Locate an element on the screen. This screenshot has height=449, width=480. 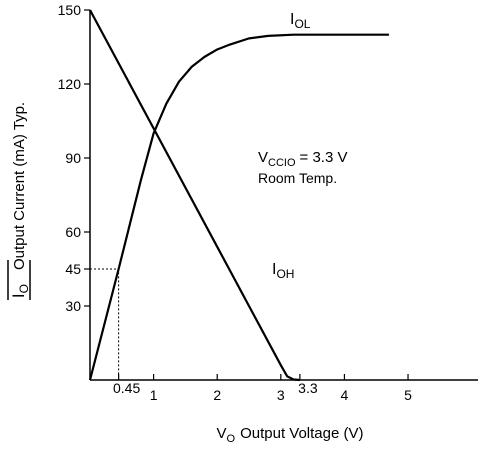
x-tick-label: 1 is located at coordinates (154, 395).